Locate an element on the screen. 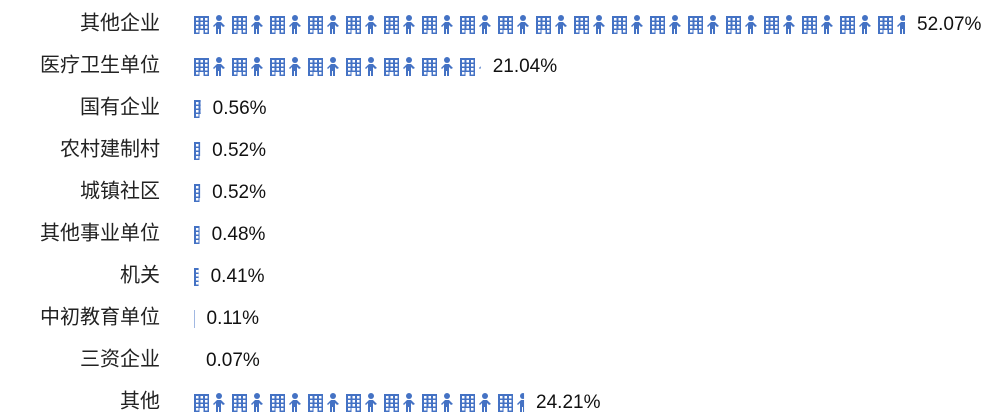 This screenshot has width=1003, height=413. category-label: 三资企业 is located at coordinates (120, 359).